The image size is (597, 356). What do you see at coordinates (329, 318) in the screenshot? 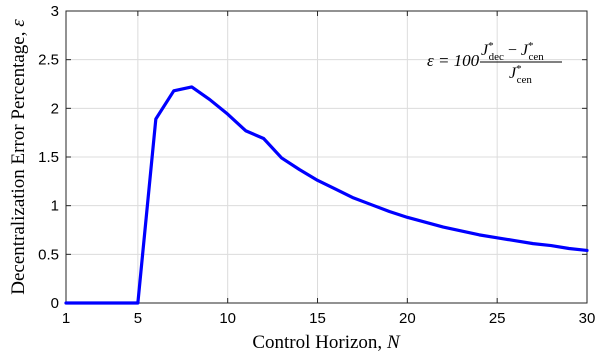
I see `x-tick-labels: 1 5 10 15 20 25 30` at bounding box center [329, 318].